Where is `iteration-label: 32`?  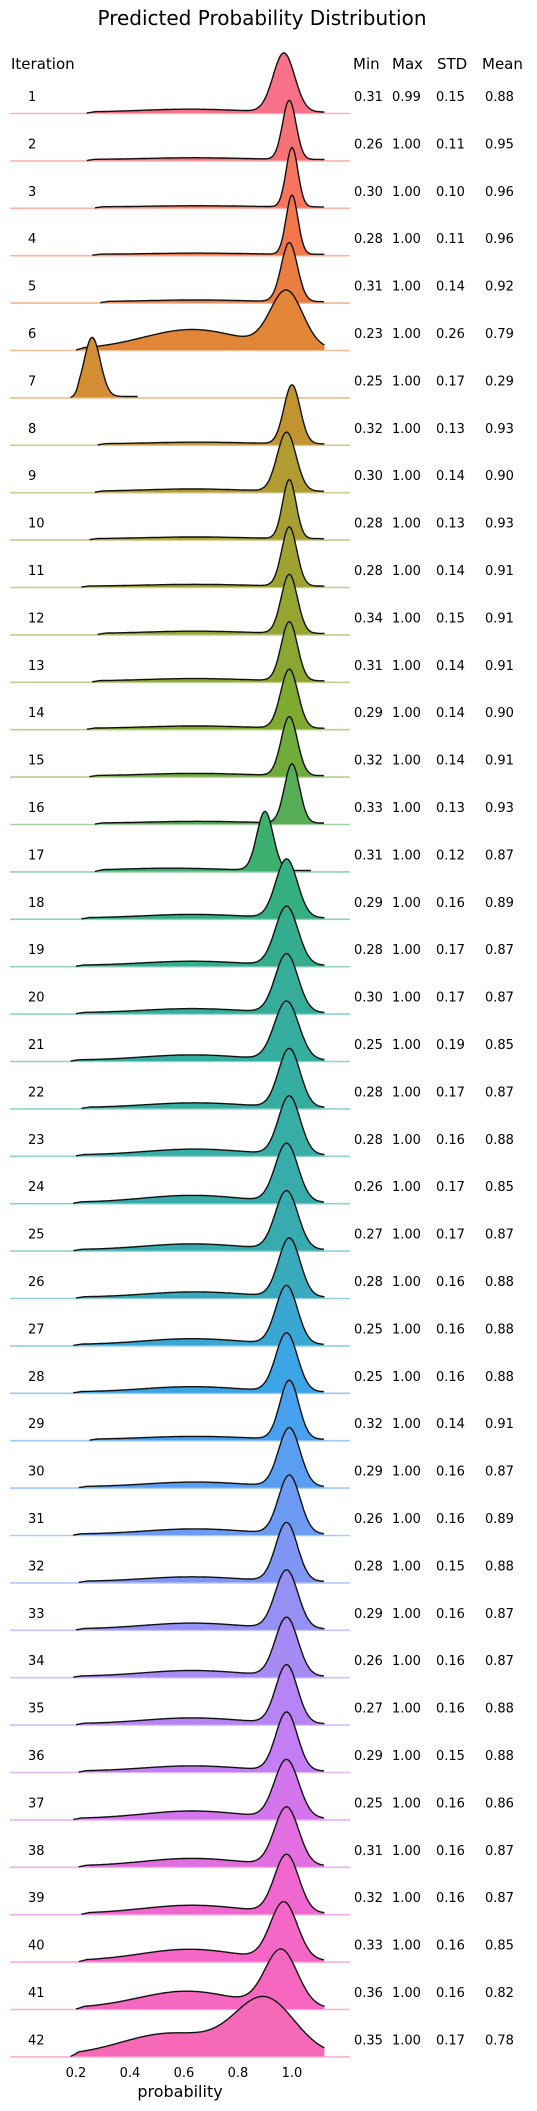 iteration-label: 32 is located at coordinates (36, 1566).